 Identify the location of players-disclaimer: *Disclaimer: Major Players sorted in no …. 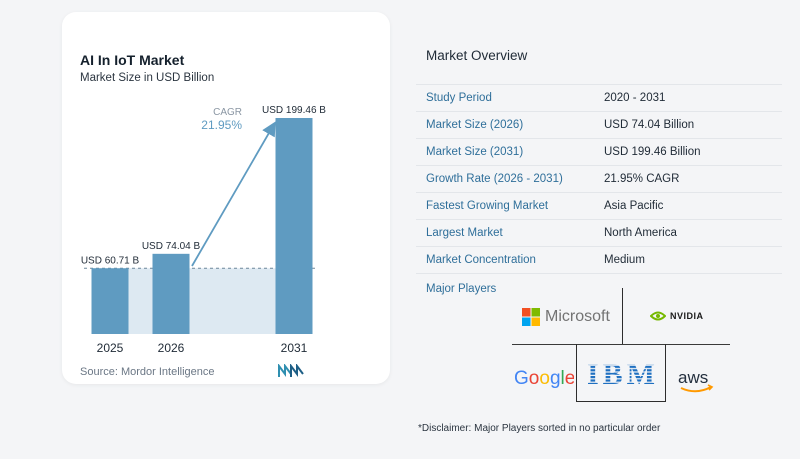
(539, 428).